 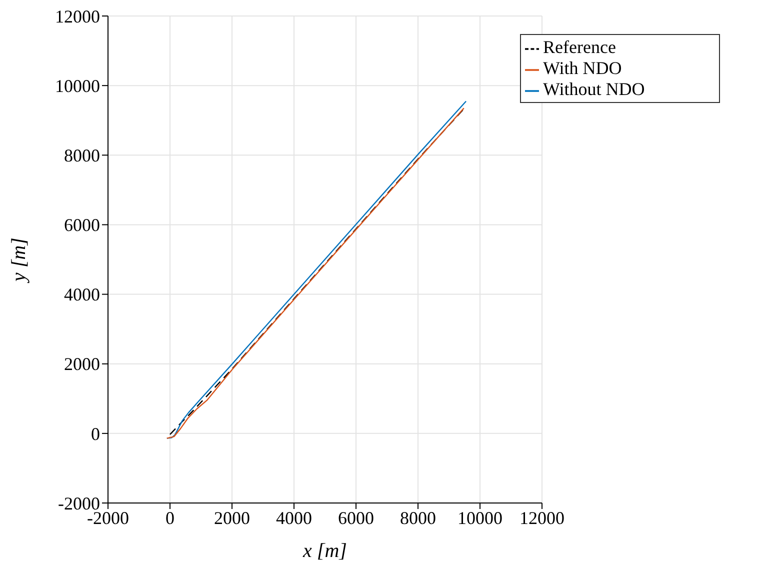 What do you see at coordinates (77, 86) in the screenshot?
I see `y-tick-label: 10000` at bounding box center [77, 86].